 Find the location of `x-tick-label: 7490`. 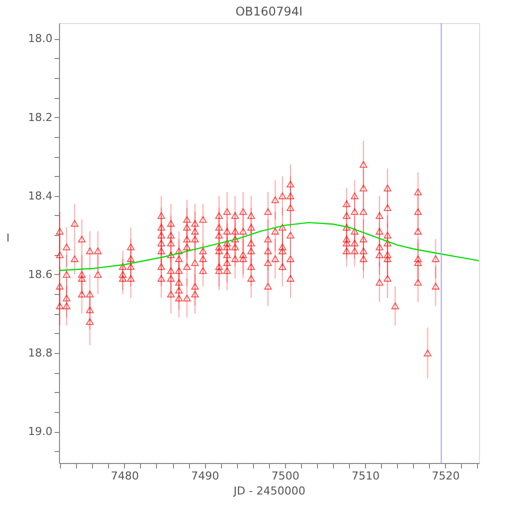

x-tick-label: 7490 is located at coordinates (205, 476).